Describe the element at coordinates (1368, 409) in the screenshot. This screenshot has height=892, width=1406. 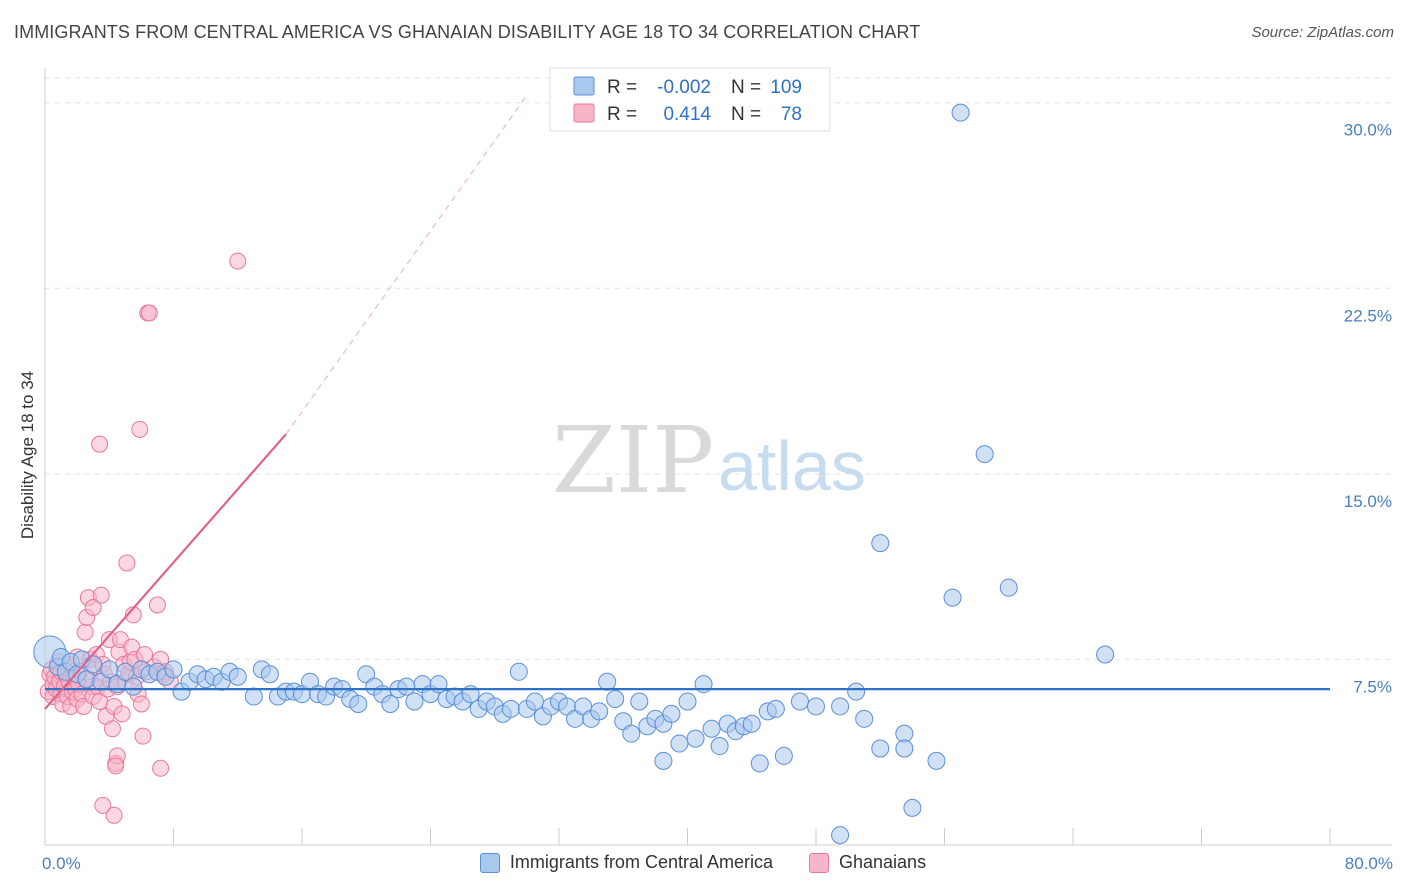
I see `y-tick-labels: 7.5% 15.0% 22.5% 30.0%` at that location.